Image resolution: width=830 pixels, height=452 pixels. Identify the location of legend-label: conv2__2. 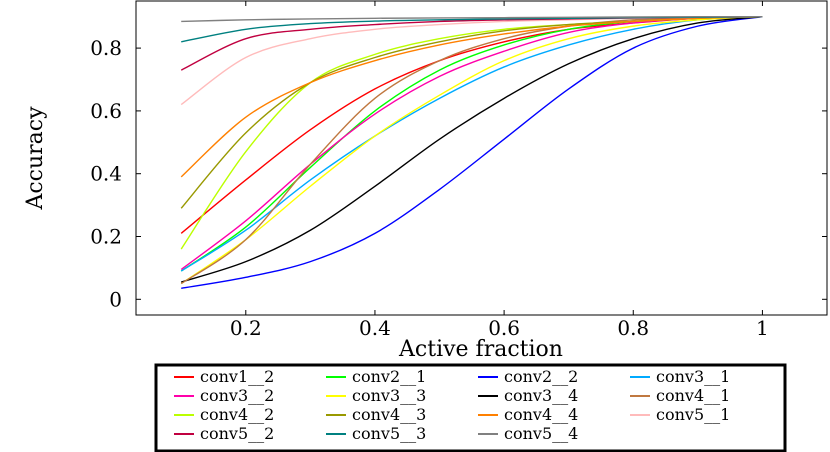
(541, 376).